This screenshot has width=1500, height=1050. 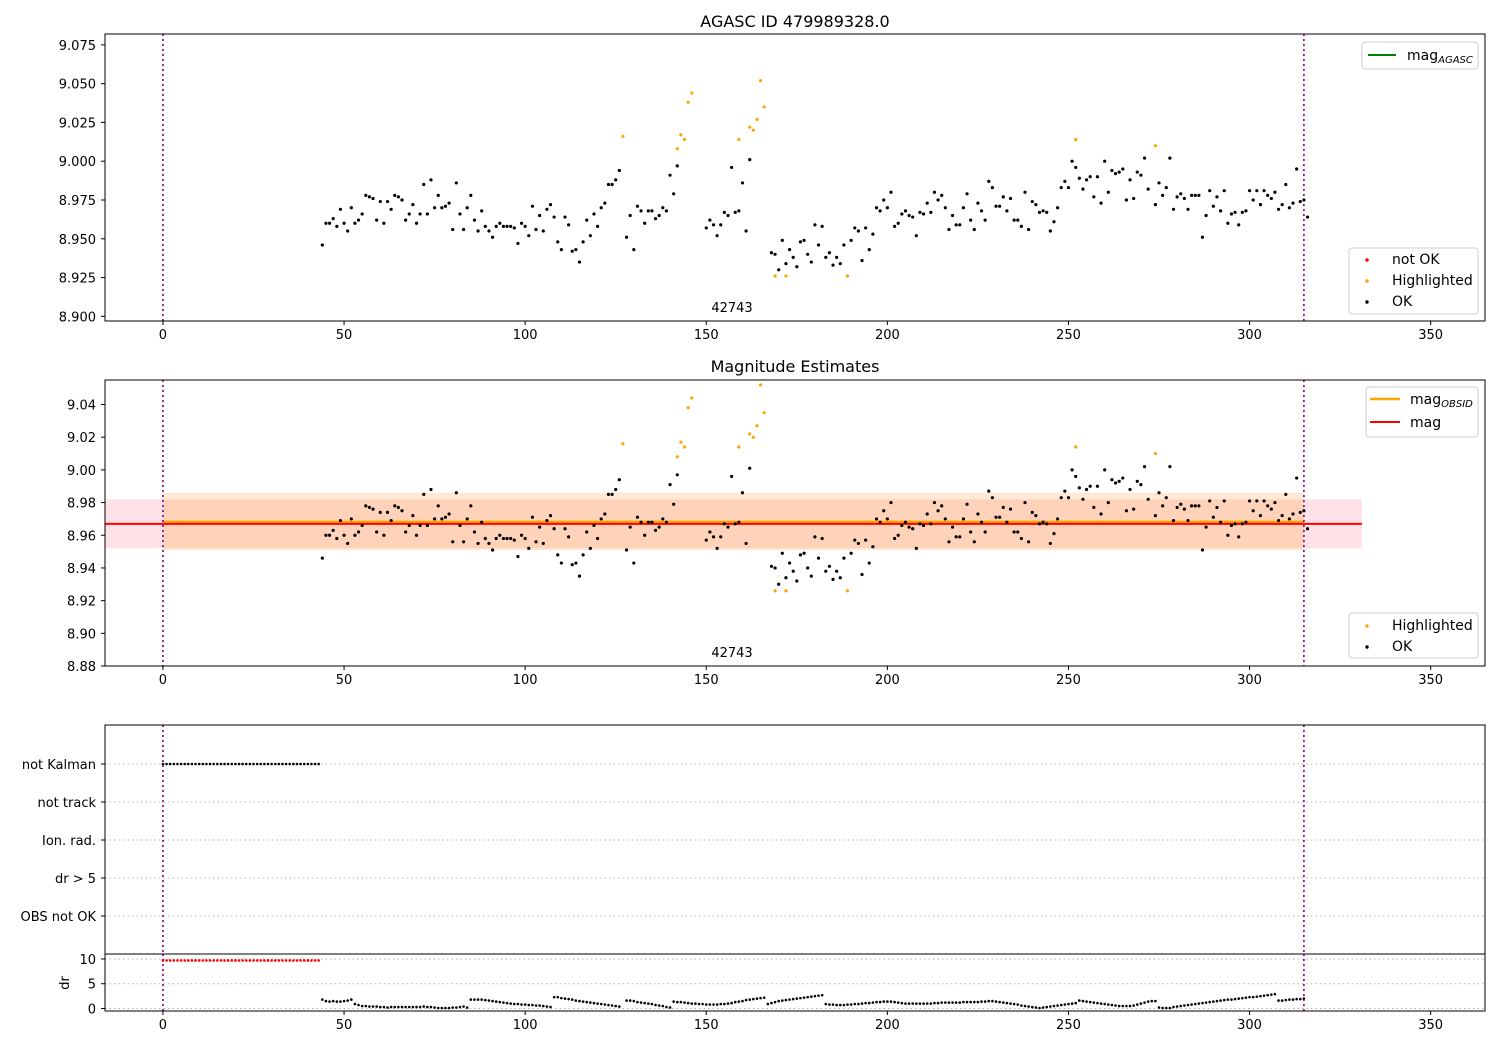 I want to click on flag-label: not Kalman, so click(x=59, y=765).